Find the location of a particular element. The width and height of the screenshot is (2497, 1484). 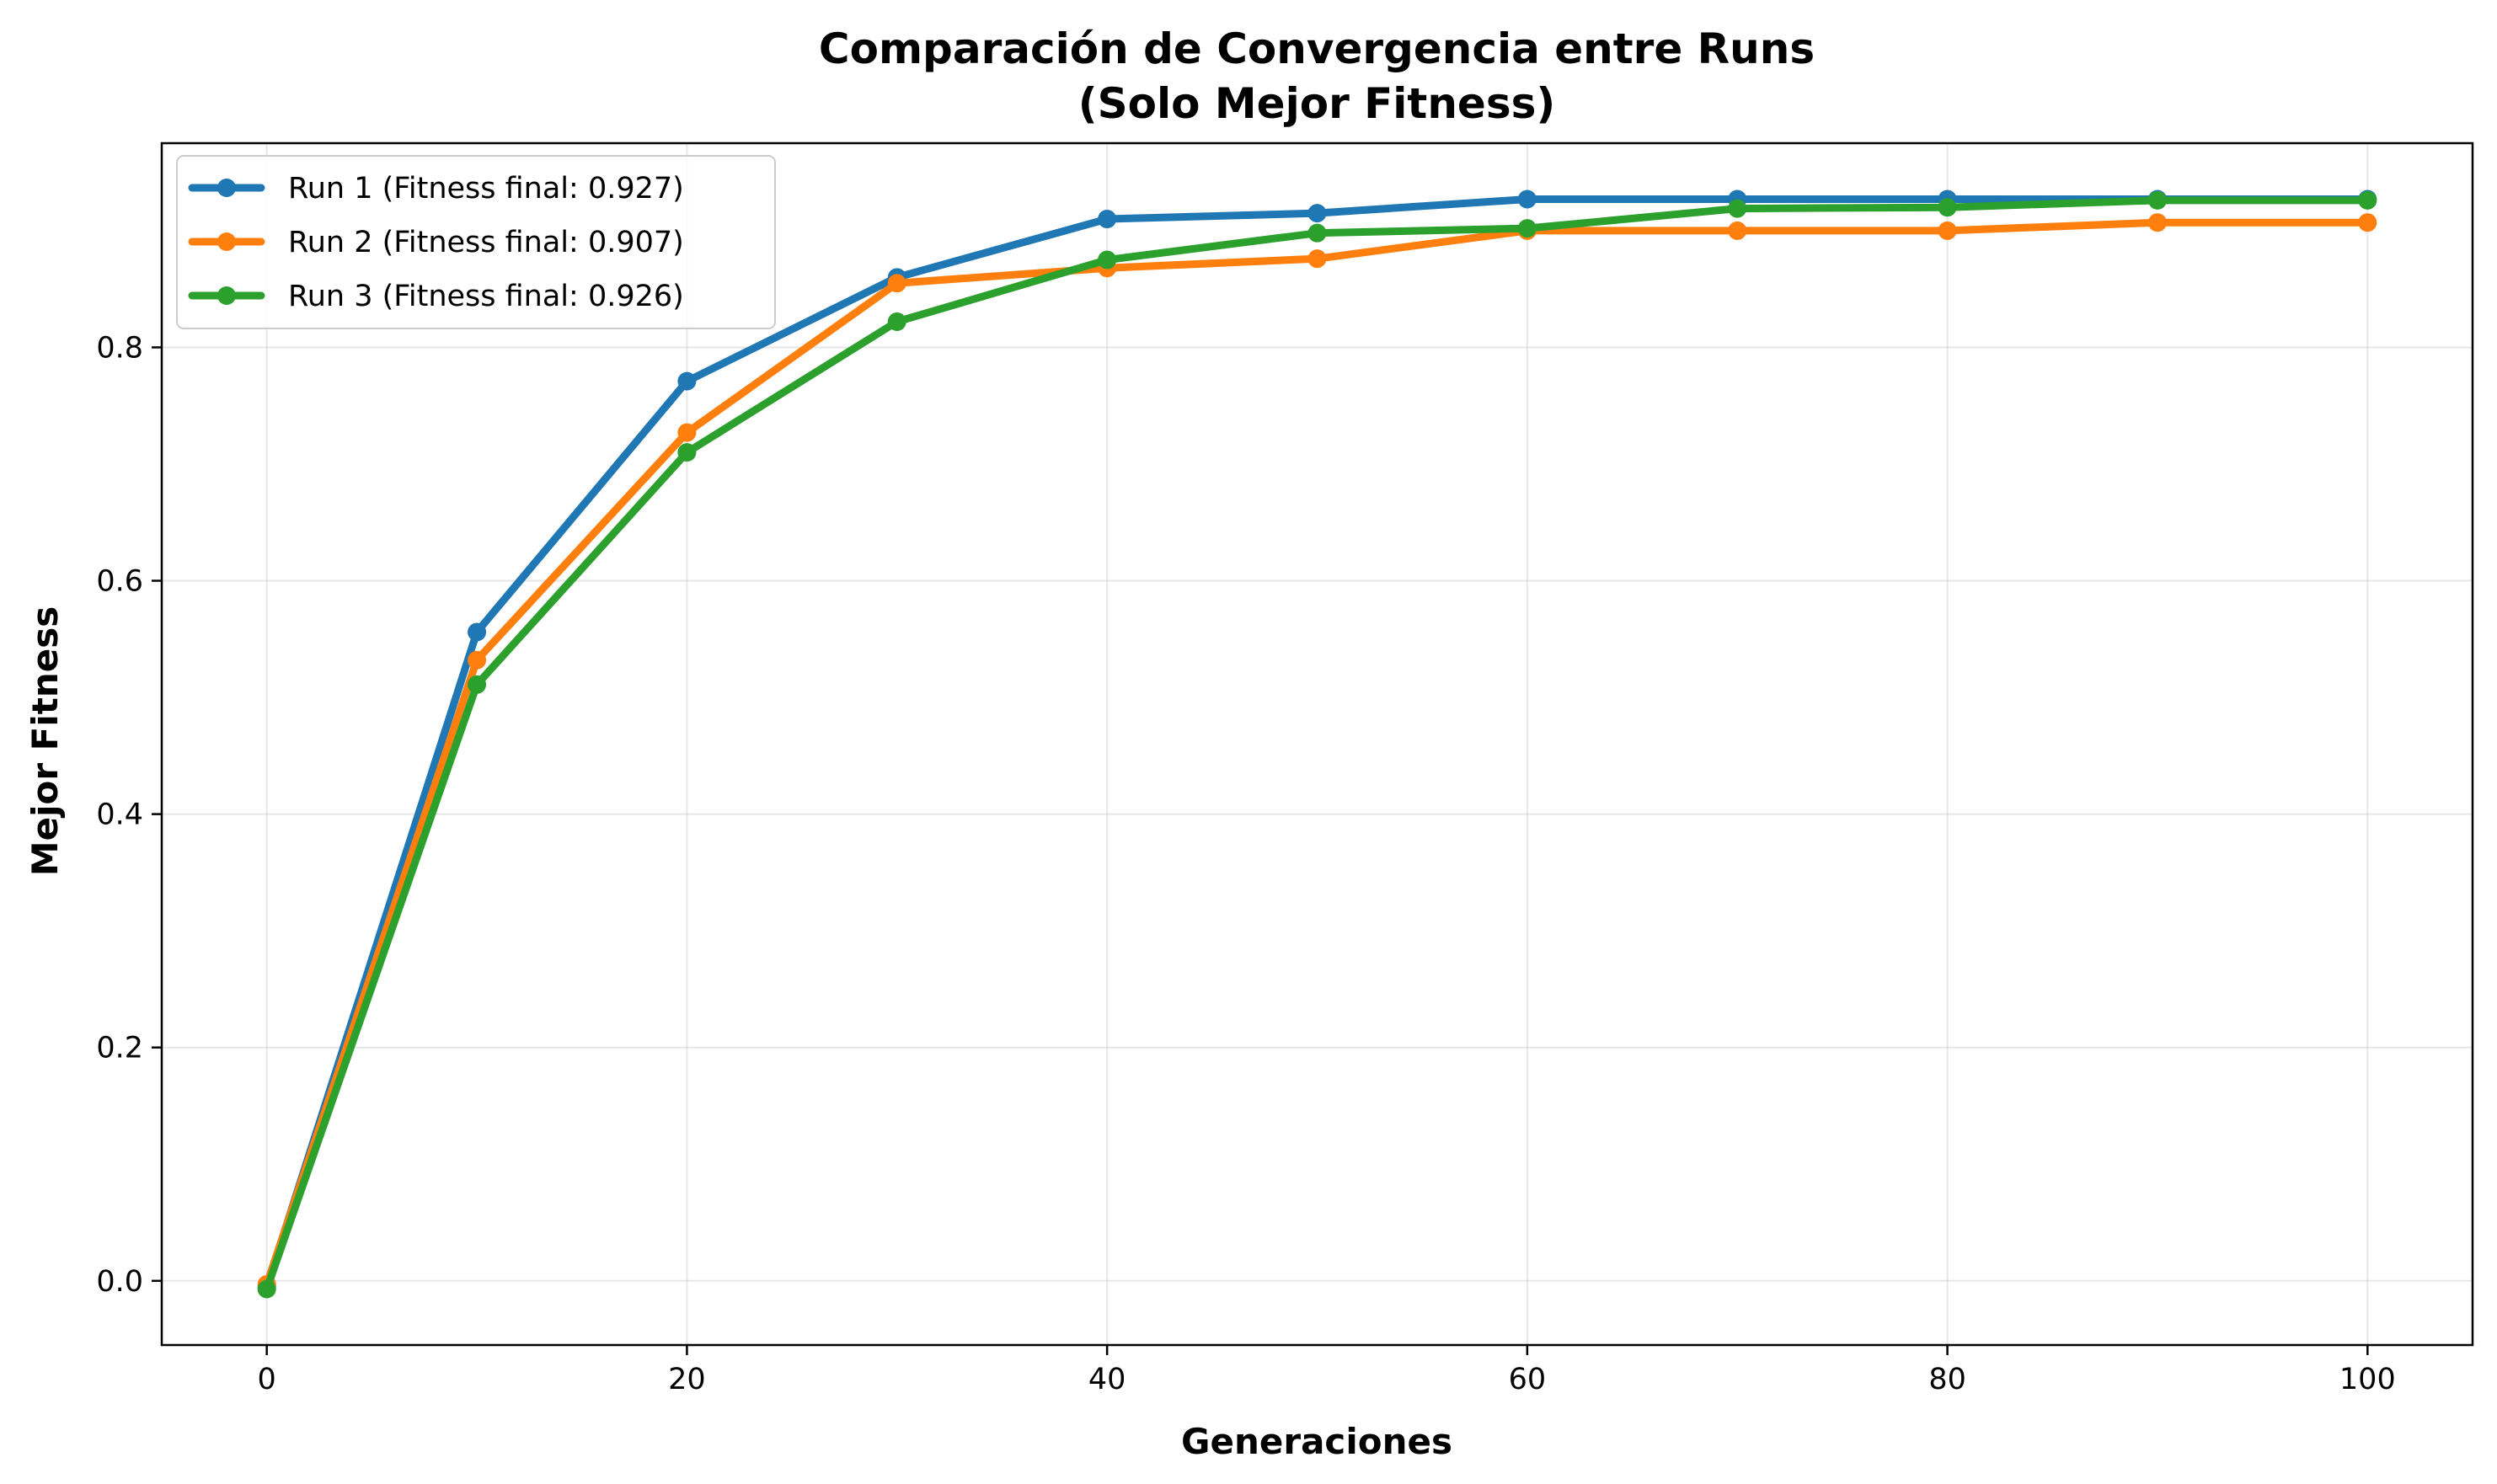

chart-title-line-2: (Solo Mejor Fitness) is located at coordinates (1316, 104).